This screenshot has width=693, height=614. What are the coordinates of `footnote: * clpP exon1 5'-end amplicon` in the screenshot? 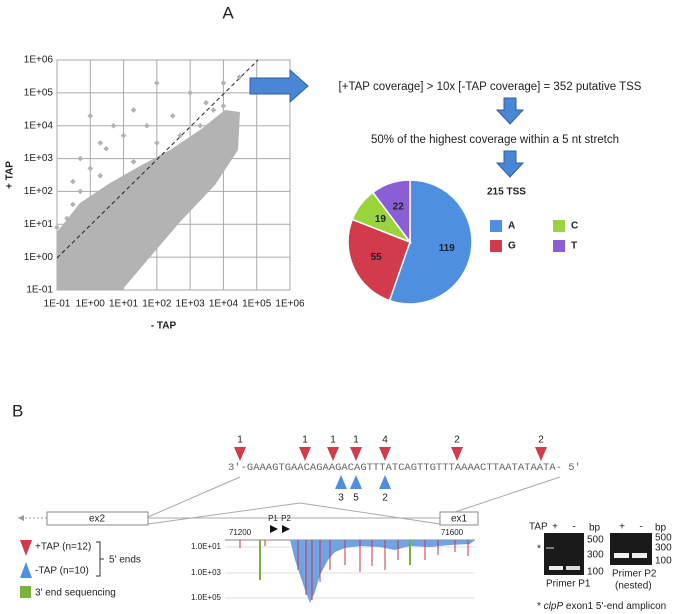 It's located at (601, 606).